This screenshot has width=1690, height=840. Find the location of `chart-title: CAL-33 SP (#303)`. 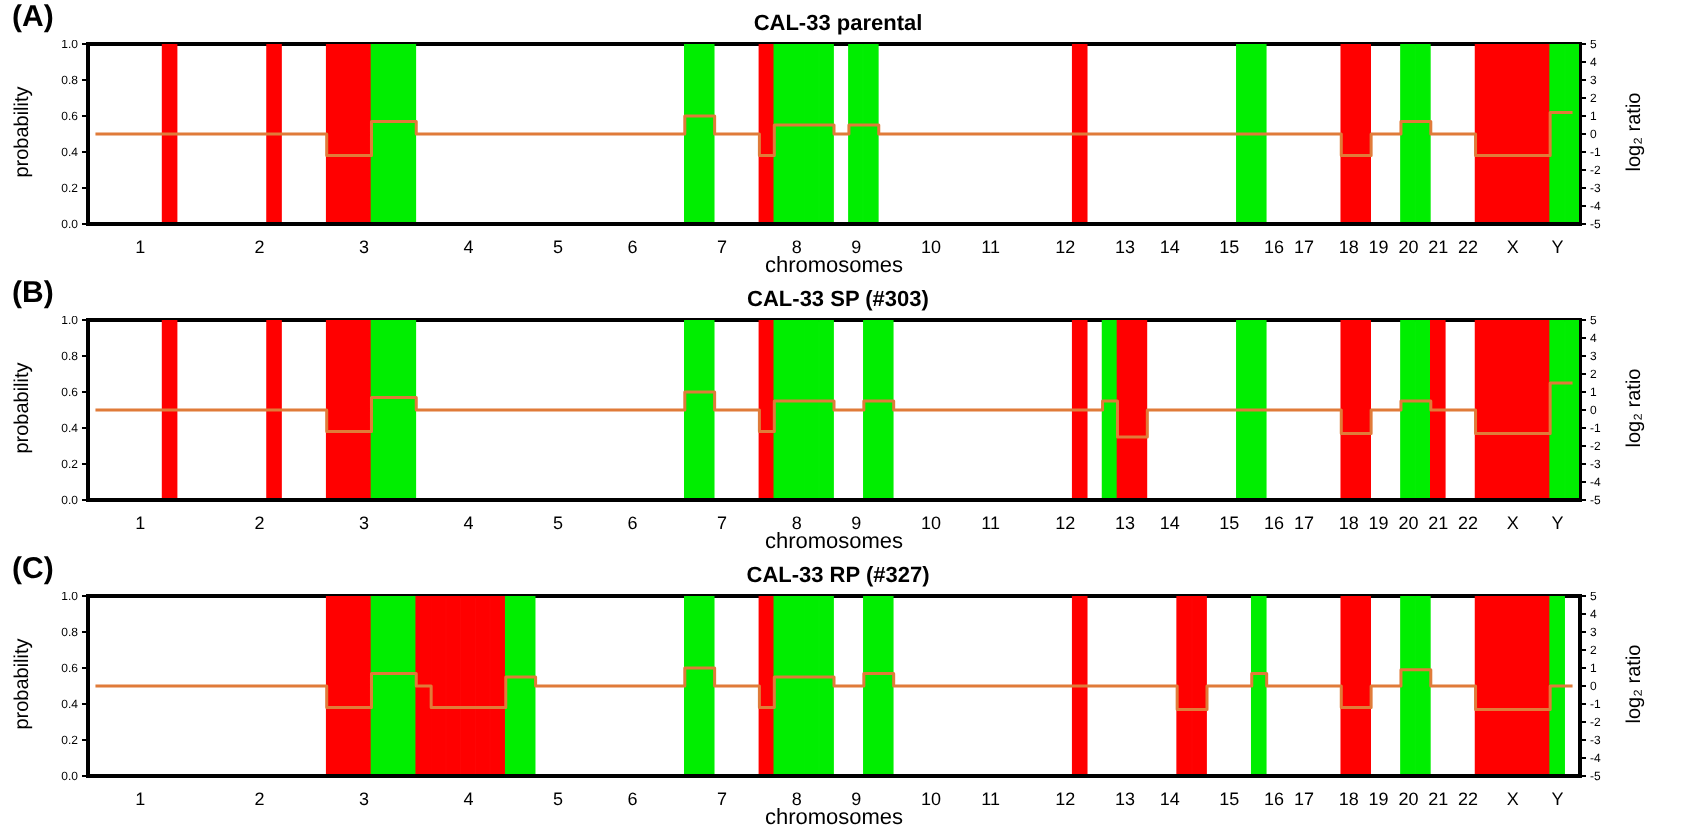

chart-title: CAL-33 SP (#303) is located at coordinates (838, 300).